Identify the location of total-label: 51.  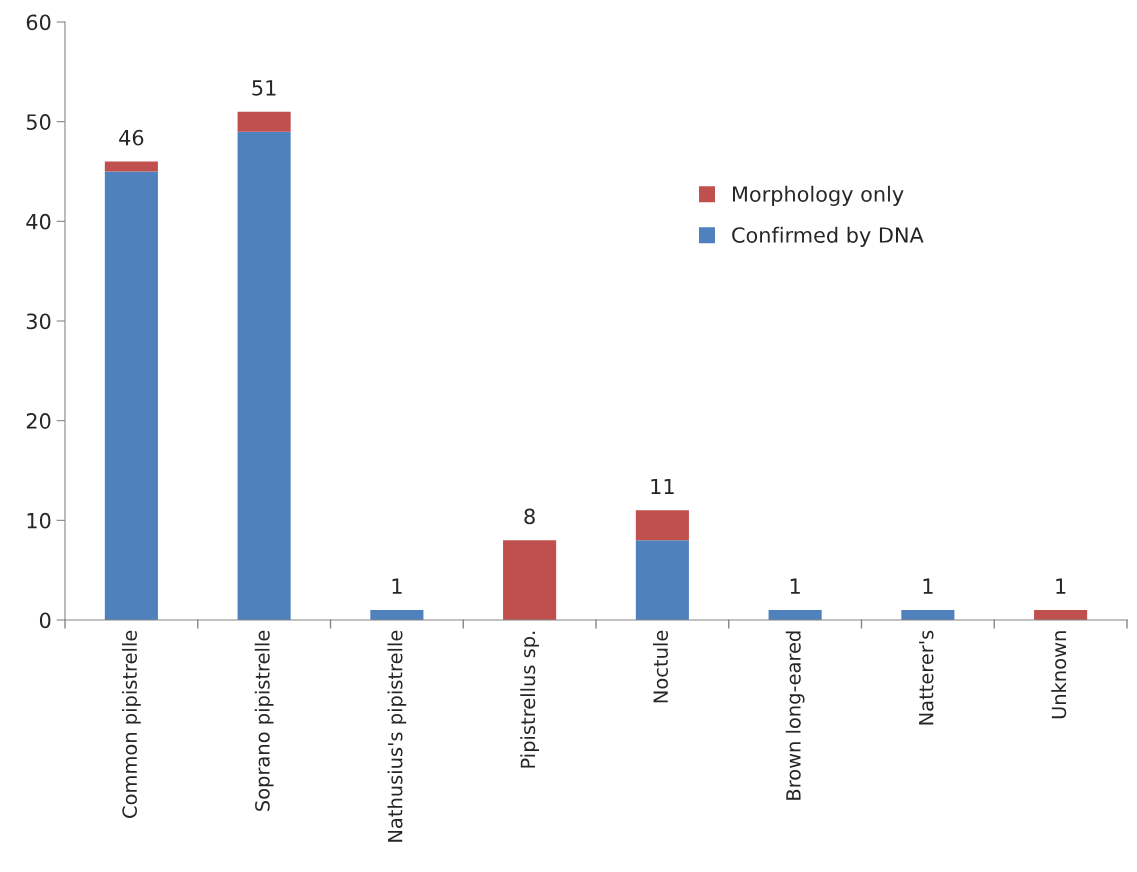
(264, 88).